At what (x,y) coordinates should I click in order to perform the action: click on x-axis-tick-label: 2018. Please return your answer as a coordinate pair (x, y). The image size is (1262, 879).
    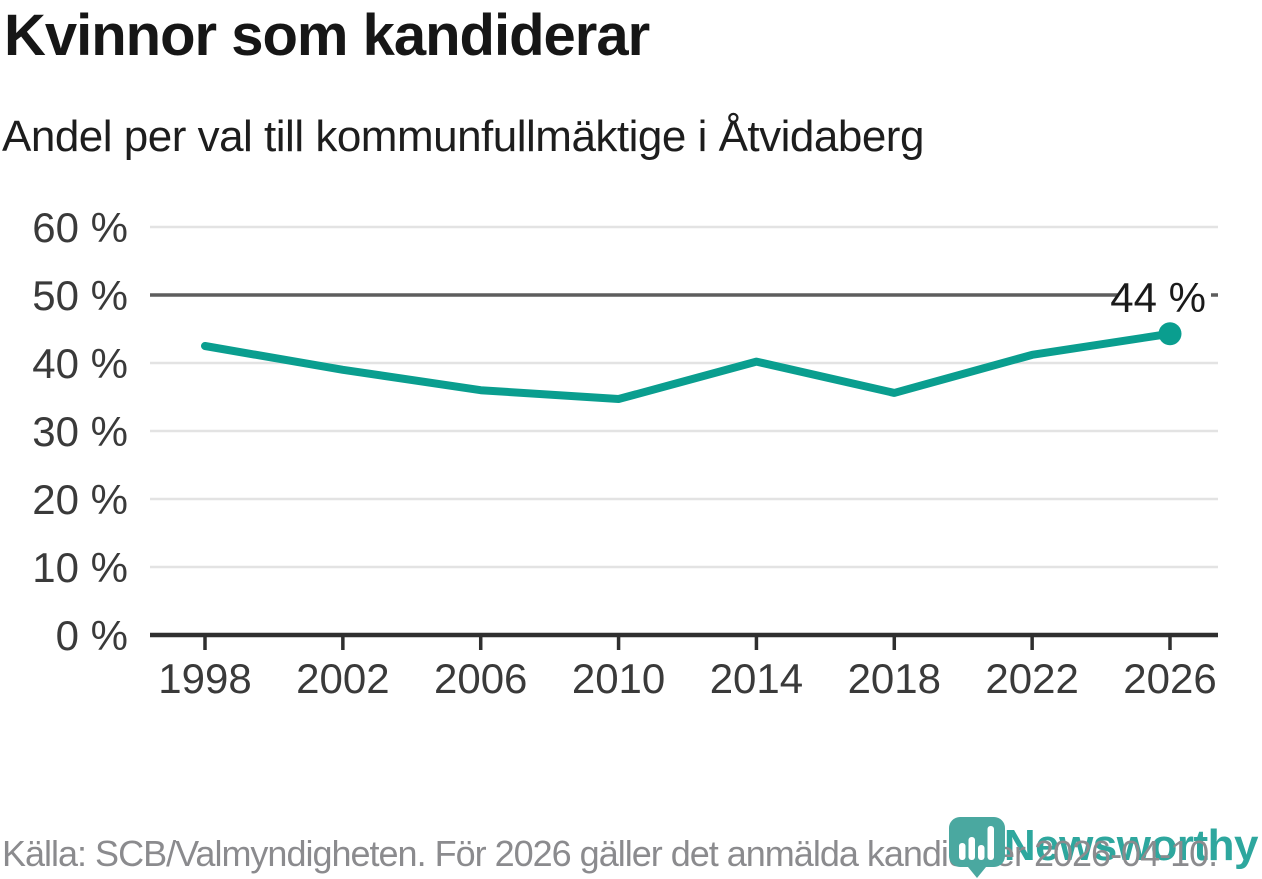
    Looking at the image, I should click on (894, 678).